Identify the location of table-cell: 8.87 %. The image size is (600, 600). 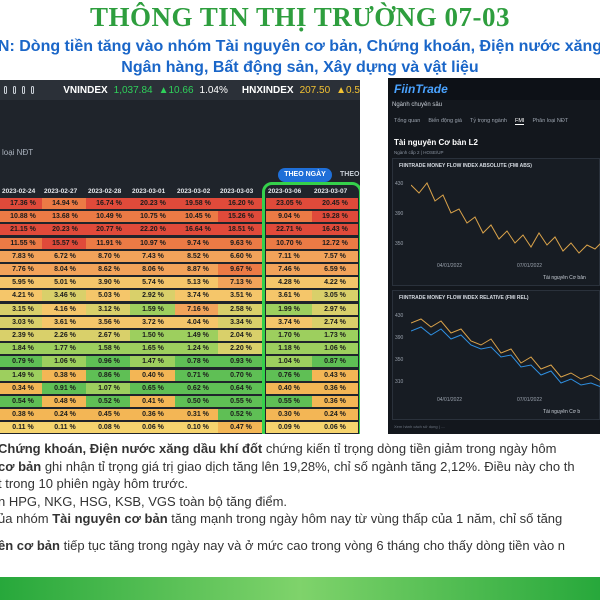
(198, 269).